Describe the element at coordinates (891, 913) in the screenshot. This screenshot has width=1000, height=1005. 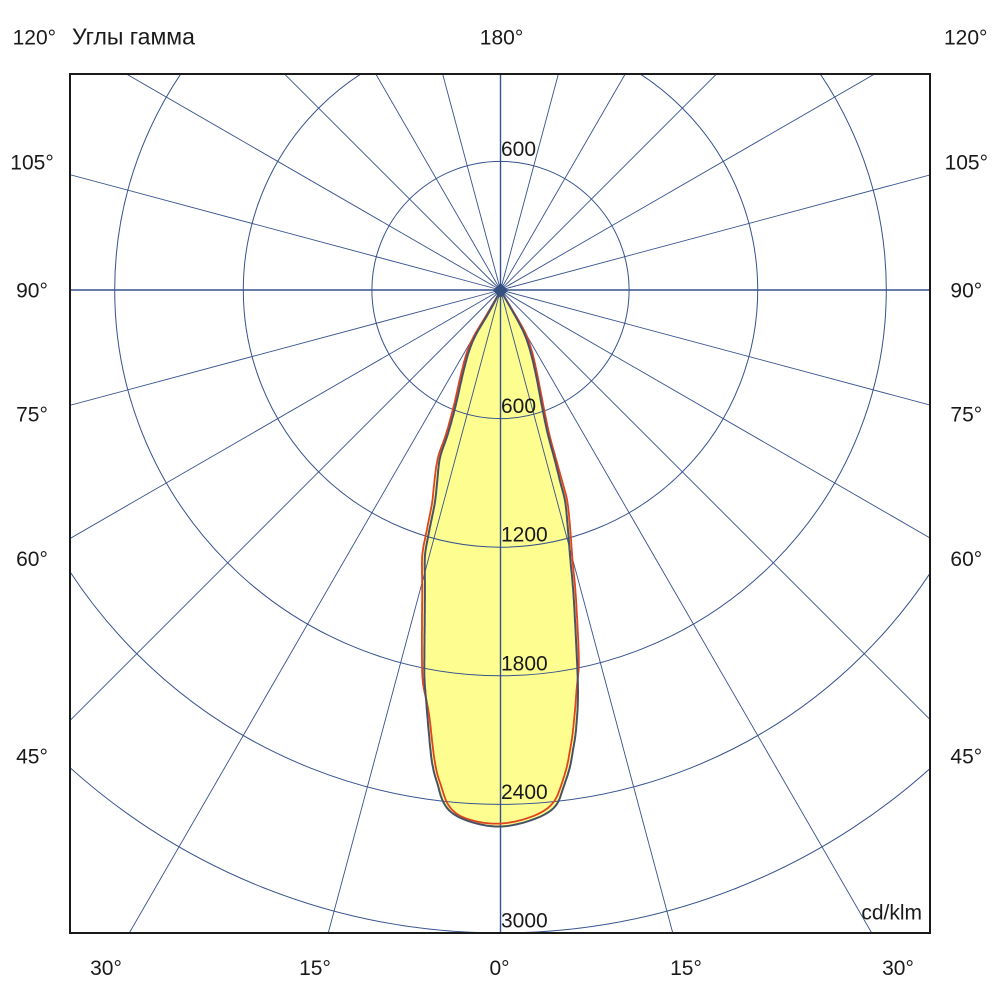
I see `svg-text: cd/klm` at that location.